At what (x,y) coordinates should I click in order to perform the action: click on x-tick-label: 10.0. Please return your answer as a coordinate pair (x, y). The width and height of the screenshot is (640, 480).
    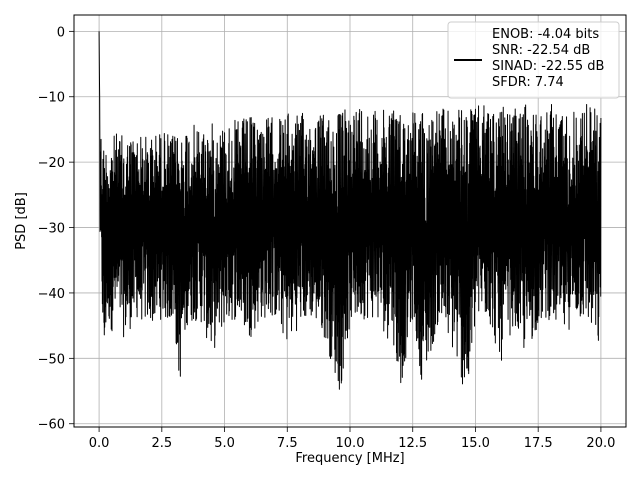
    Looking at the image, I should click on (350, 443).